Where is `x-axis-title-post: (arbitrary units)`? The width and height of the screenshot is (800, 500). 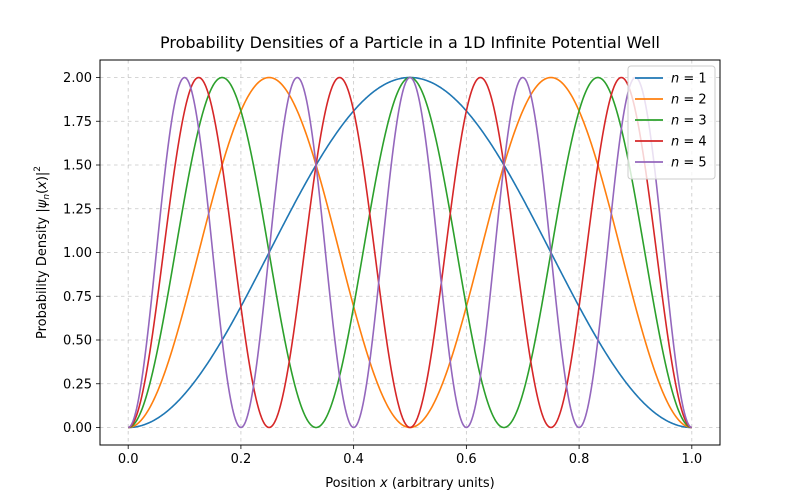
x-axis-title-post: (arbitrary units) is located at coordinates (441, 483).